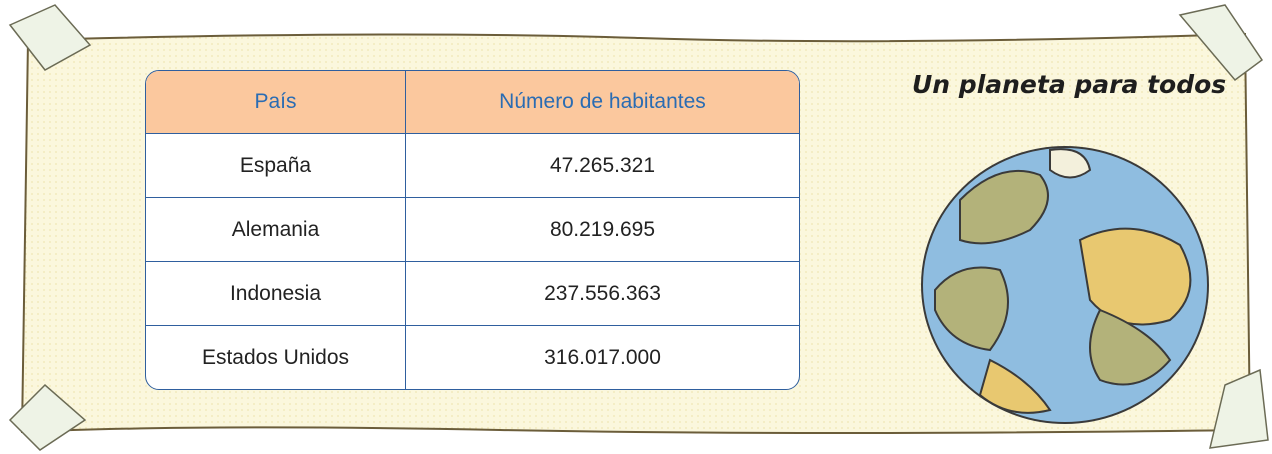 This screenshot has height=454, width=1272. What do you see at coordinates (602, 357) in the screenshot?
I see `table-cell: 316.017.000` at bounding box center [602, 357].